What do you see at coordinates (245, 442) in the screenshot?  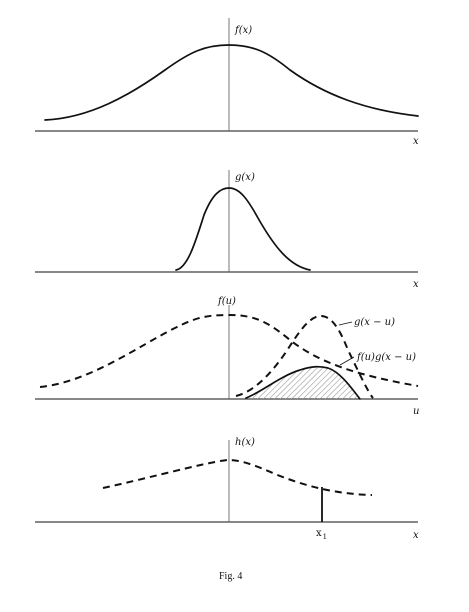 I see `h-curve-label: h(x)` at bounding box center [245, 442].